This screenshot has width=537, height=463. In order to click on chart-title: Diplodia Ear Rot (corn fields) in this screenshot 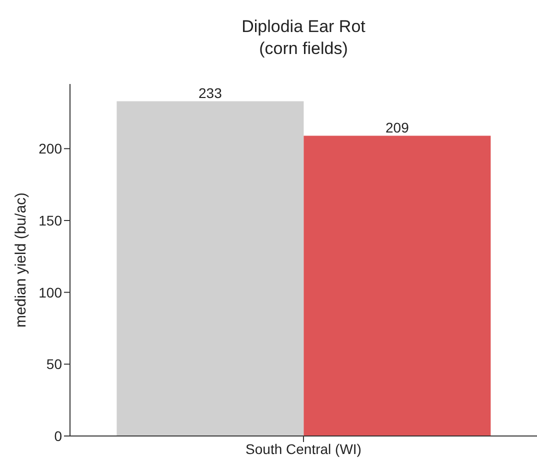, I will do `click(303, 38)`.